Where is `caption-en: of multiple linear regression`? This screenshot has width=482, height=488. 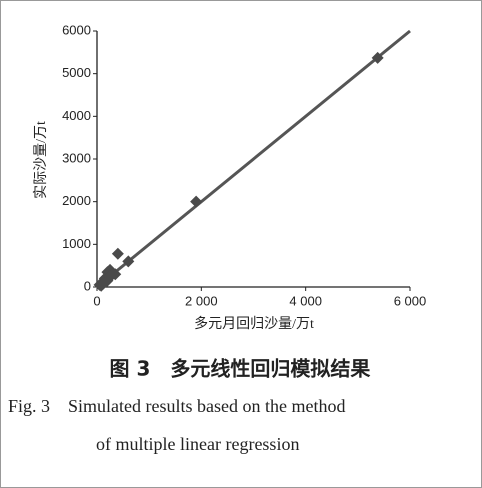 caption-en: of multiple linear regression is located at coordinates (197, 444).